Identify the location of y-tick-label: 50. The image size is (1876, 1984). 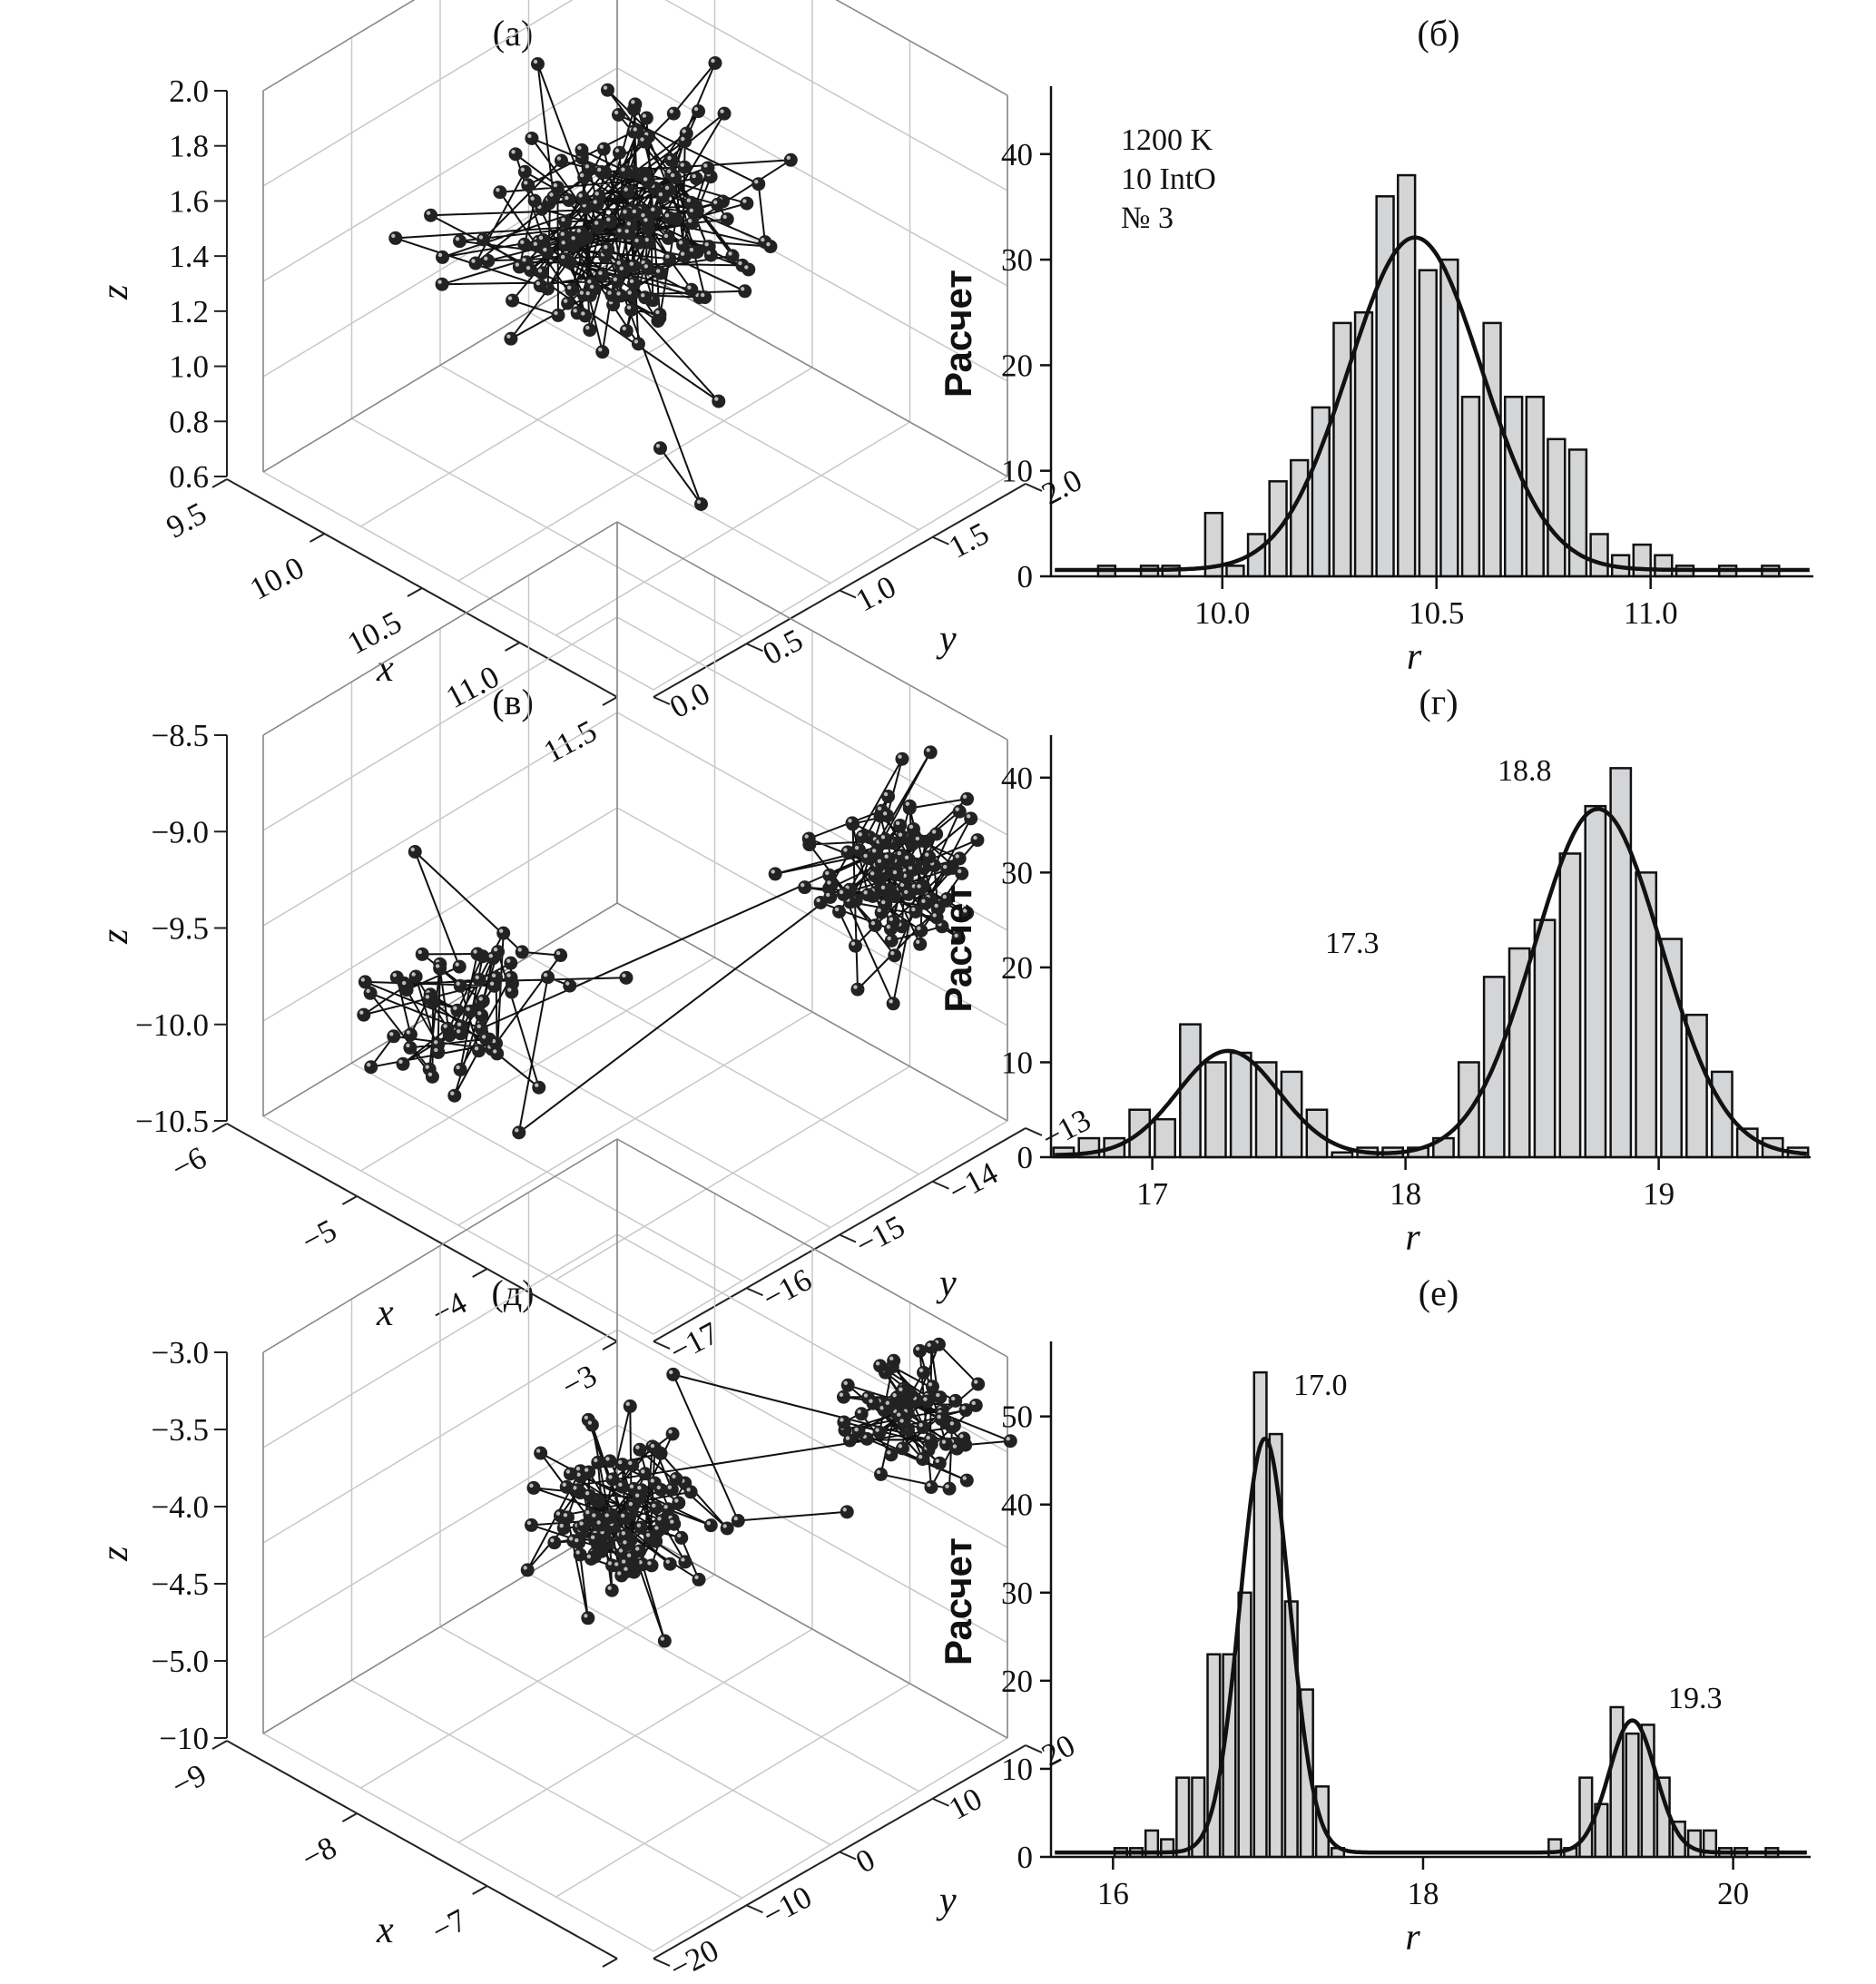
(1017, 1417).